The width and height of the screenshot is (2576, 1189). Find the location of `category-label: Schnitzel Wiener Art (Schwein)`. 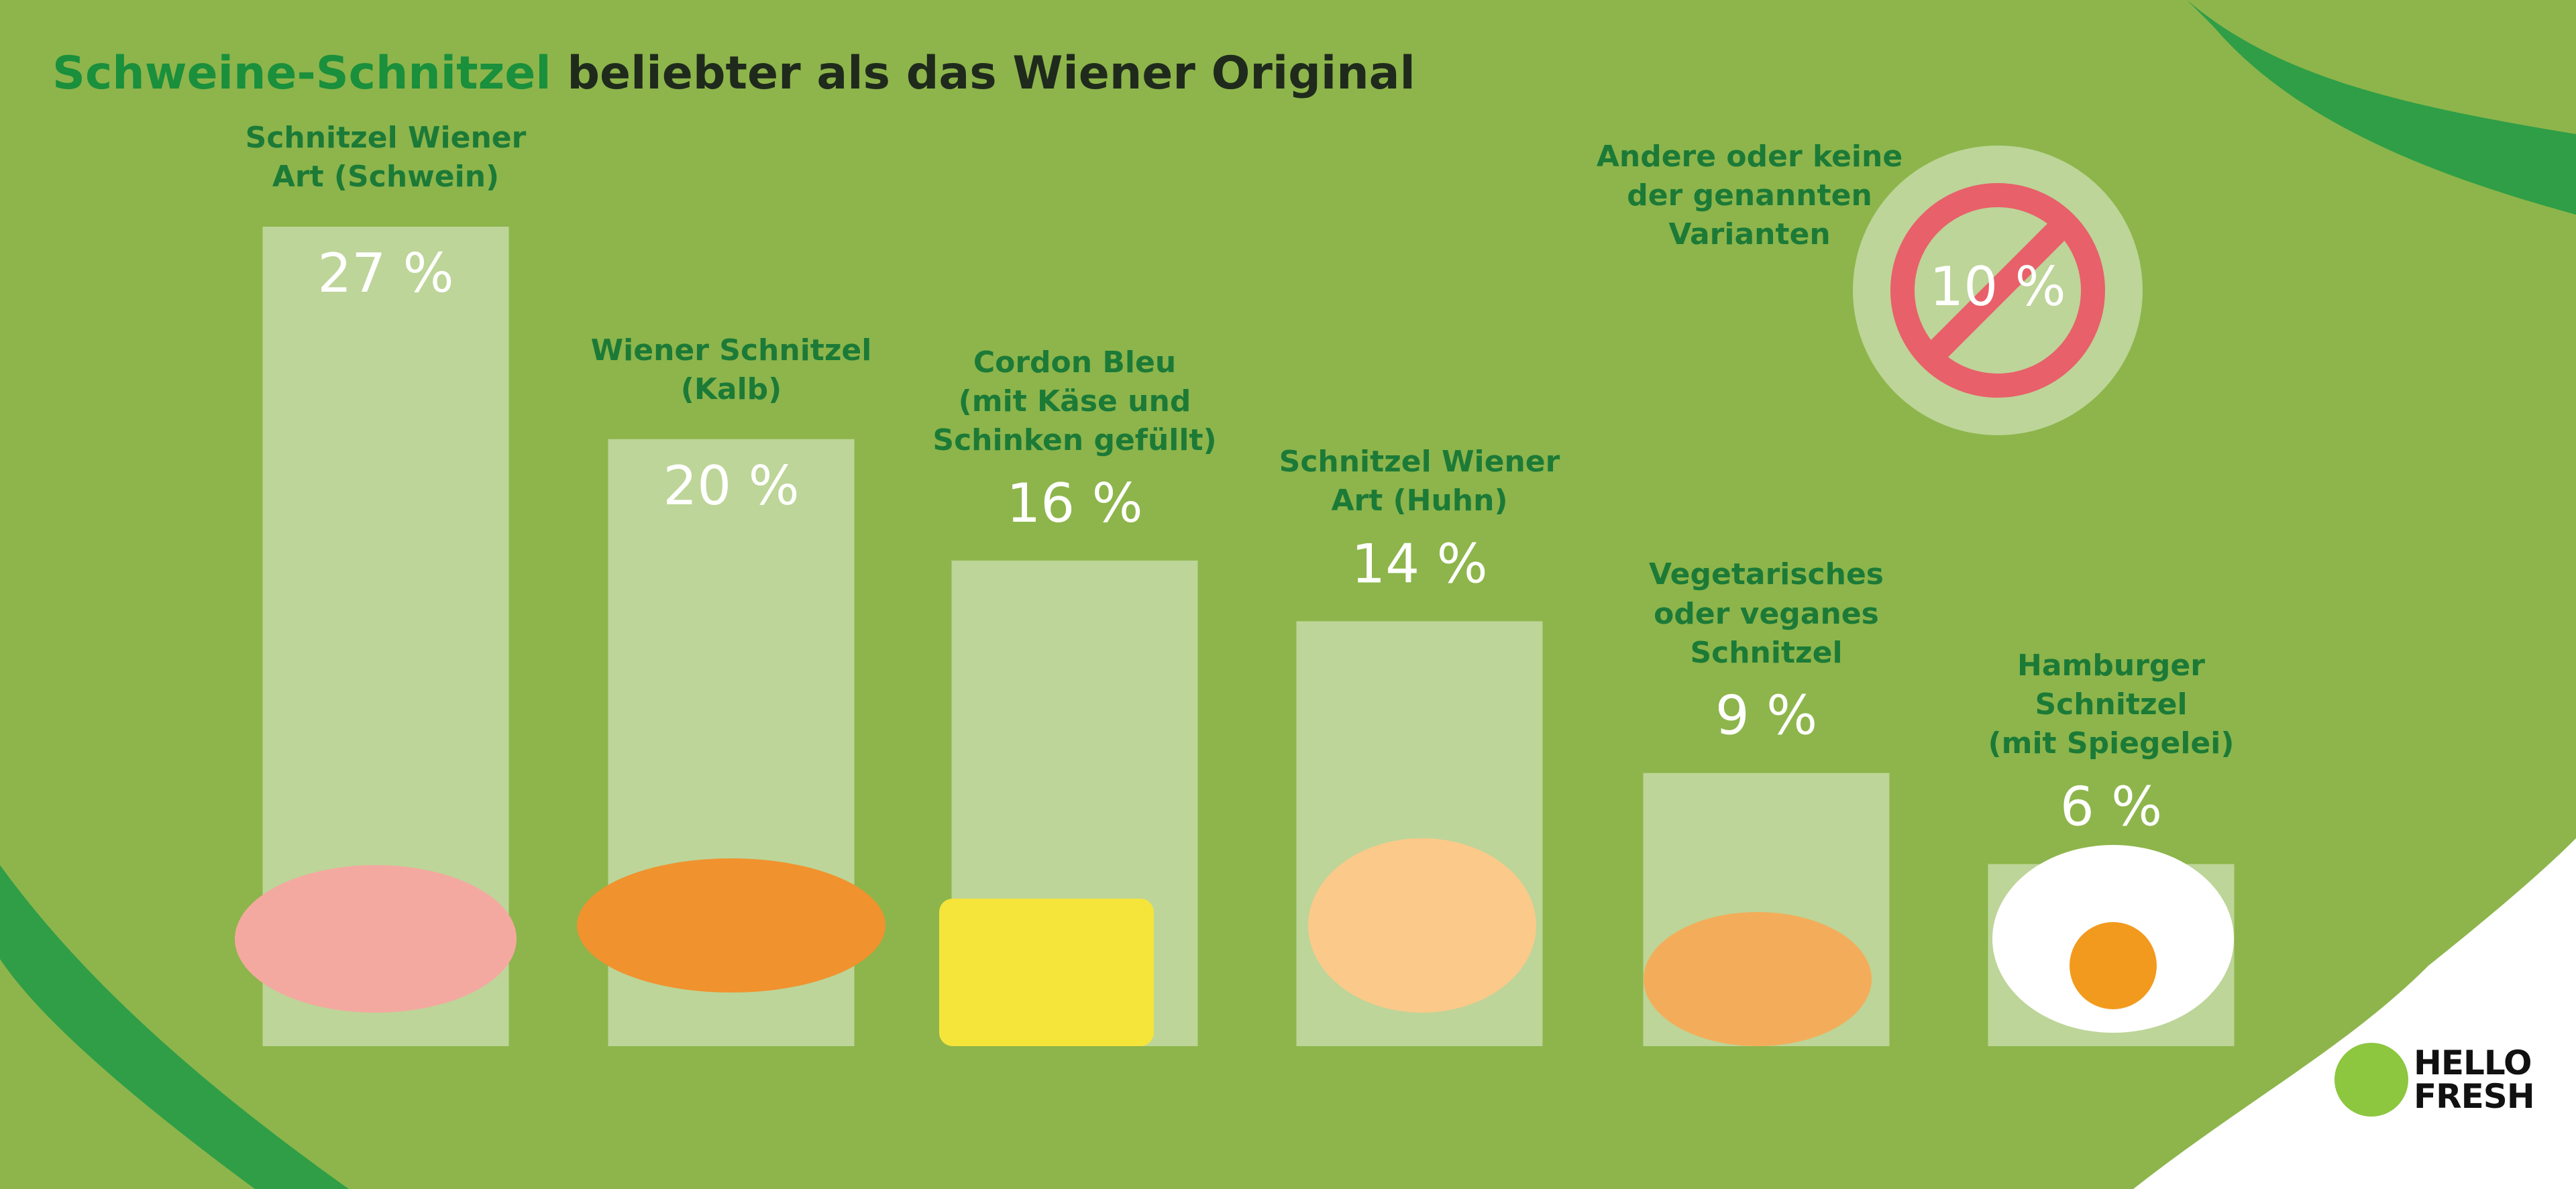

category-label: Schnitzel Wiener Art (Schwein) is located at coordinates (386, 157).